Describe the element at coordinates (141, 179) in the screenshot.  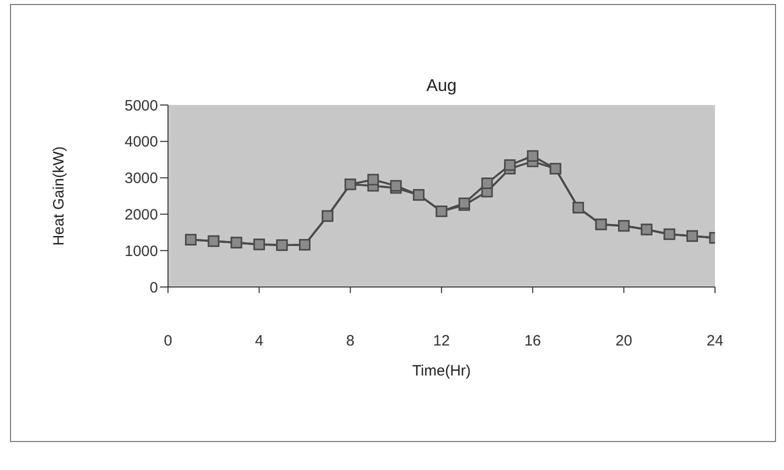
I see `y-tick-label: 3000` at that location.